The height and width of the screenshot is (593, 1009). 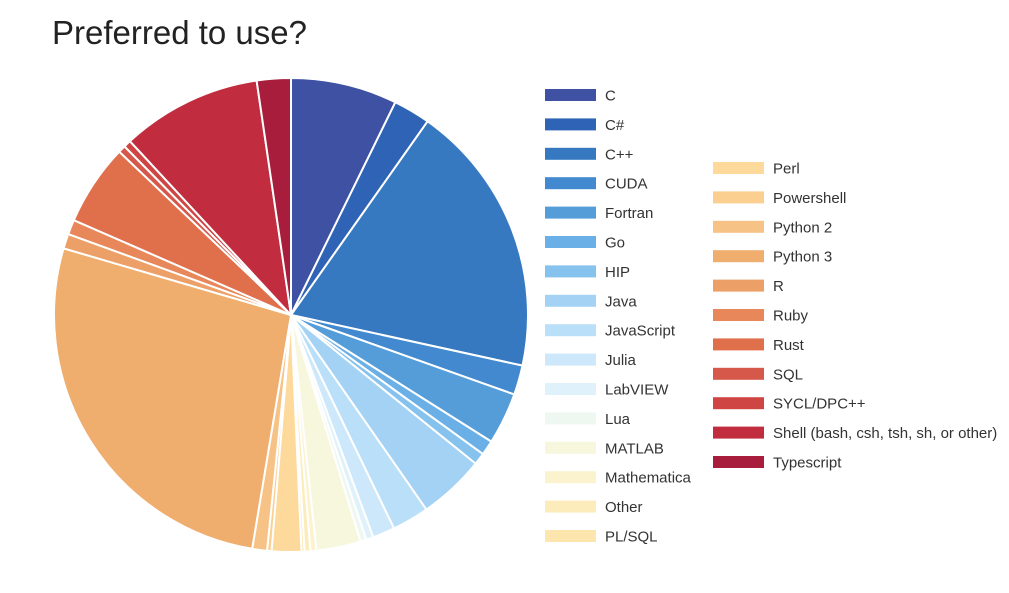 I want to click on legend-label: LabVIEW, so click(x=637, y=390).